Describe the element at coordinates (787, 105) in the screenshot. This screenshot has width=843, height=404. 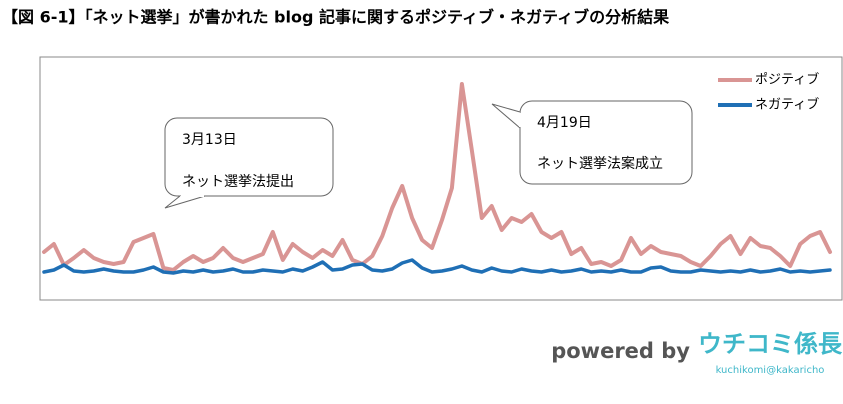
I see `legend-label: ネガティブ` at that location.